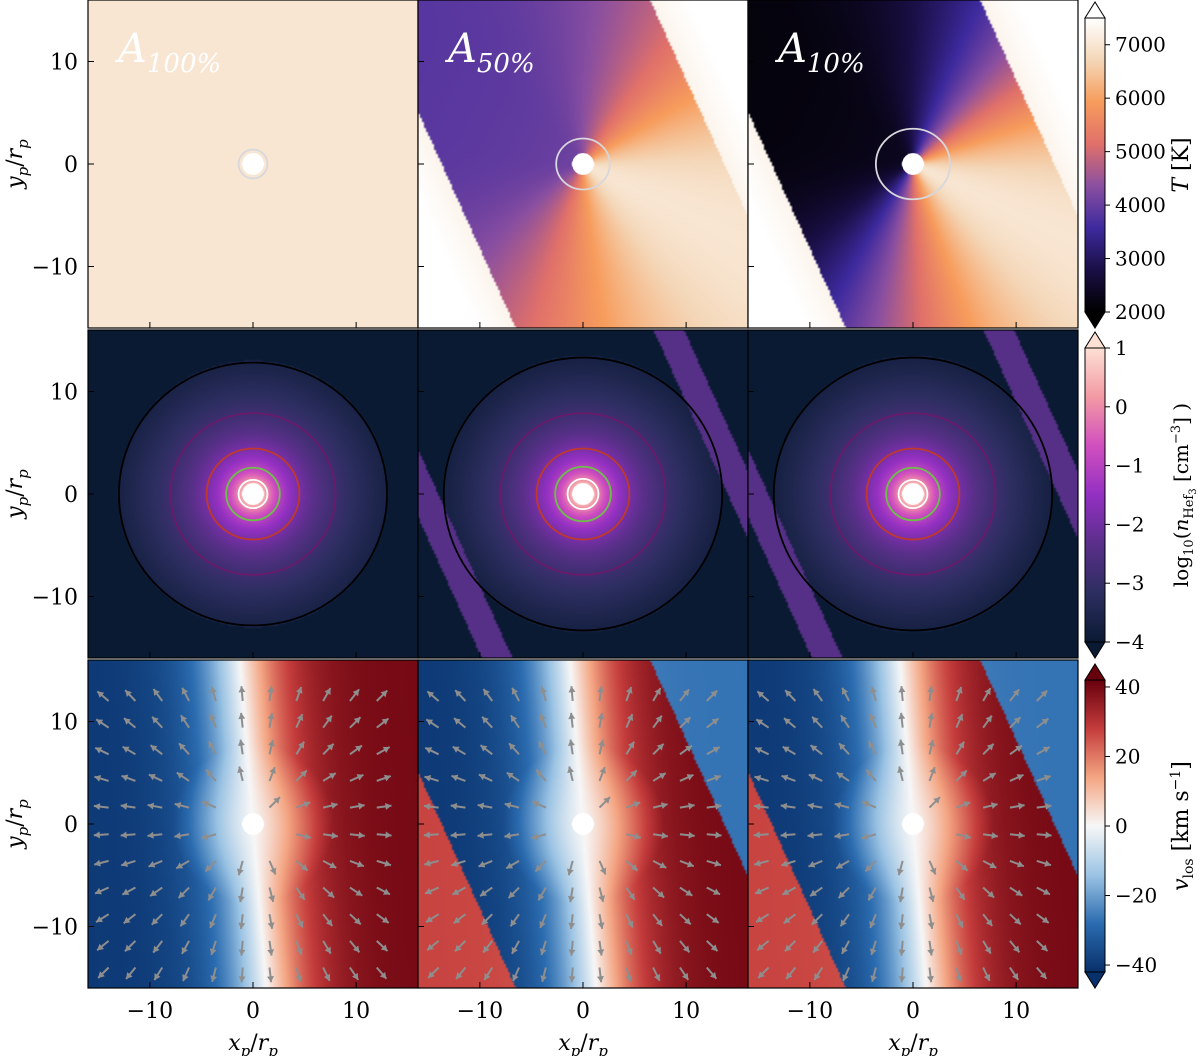 This screenshot has height=1056, width=1200. What do you see at coordinates (819, 52) in the screenshot?
I see `panel-label: A10%` at bounding box center [819, 52].